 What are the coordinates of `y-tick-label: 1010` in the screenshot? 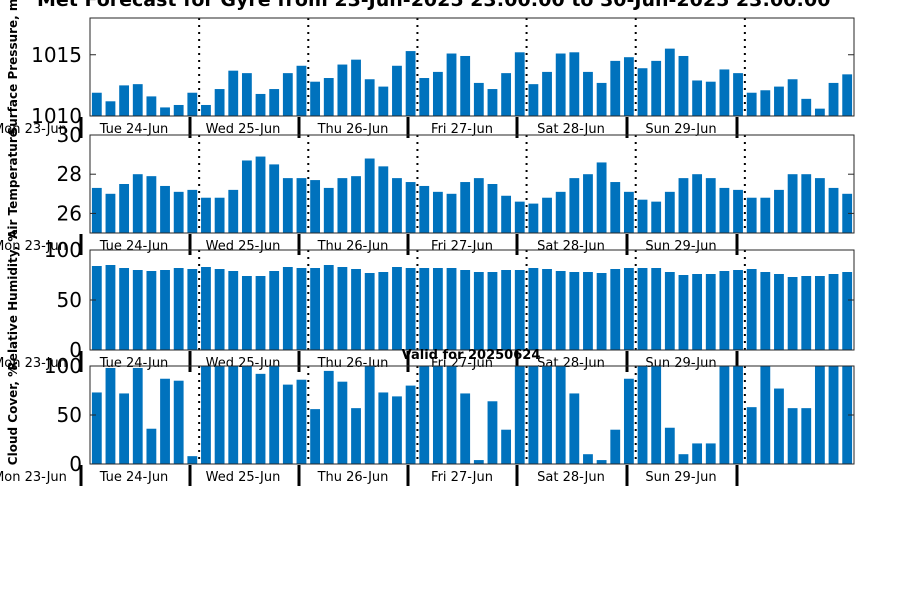 It's located at (56, 116).